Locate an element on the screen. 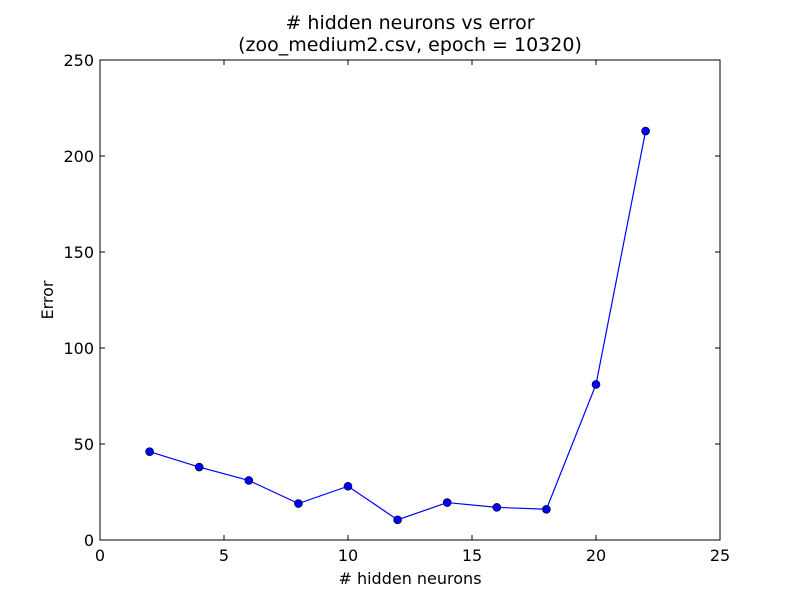  y-tick-label: 200 is located at coordinates (78, 156).